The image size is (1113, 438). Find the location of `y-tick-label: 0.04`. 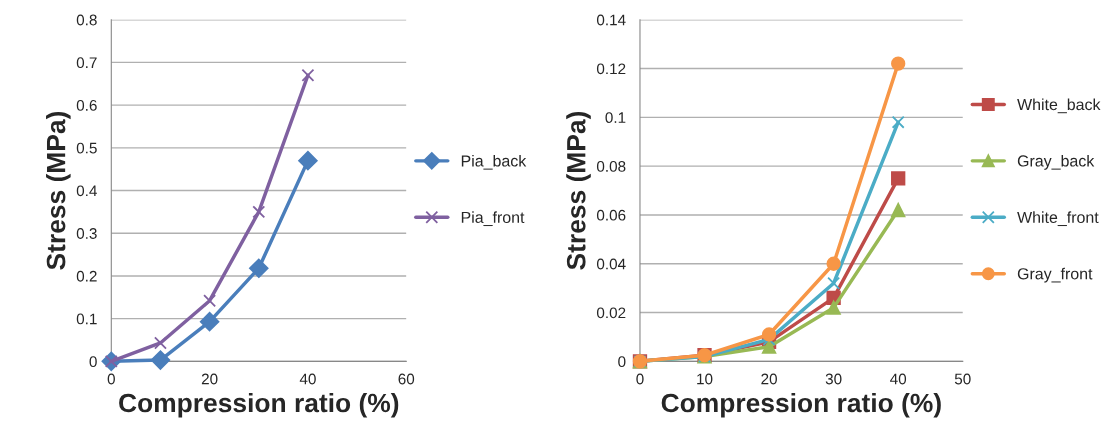

y-tick-label: 0.04 is located at coordinates (611, 264).